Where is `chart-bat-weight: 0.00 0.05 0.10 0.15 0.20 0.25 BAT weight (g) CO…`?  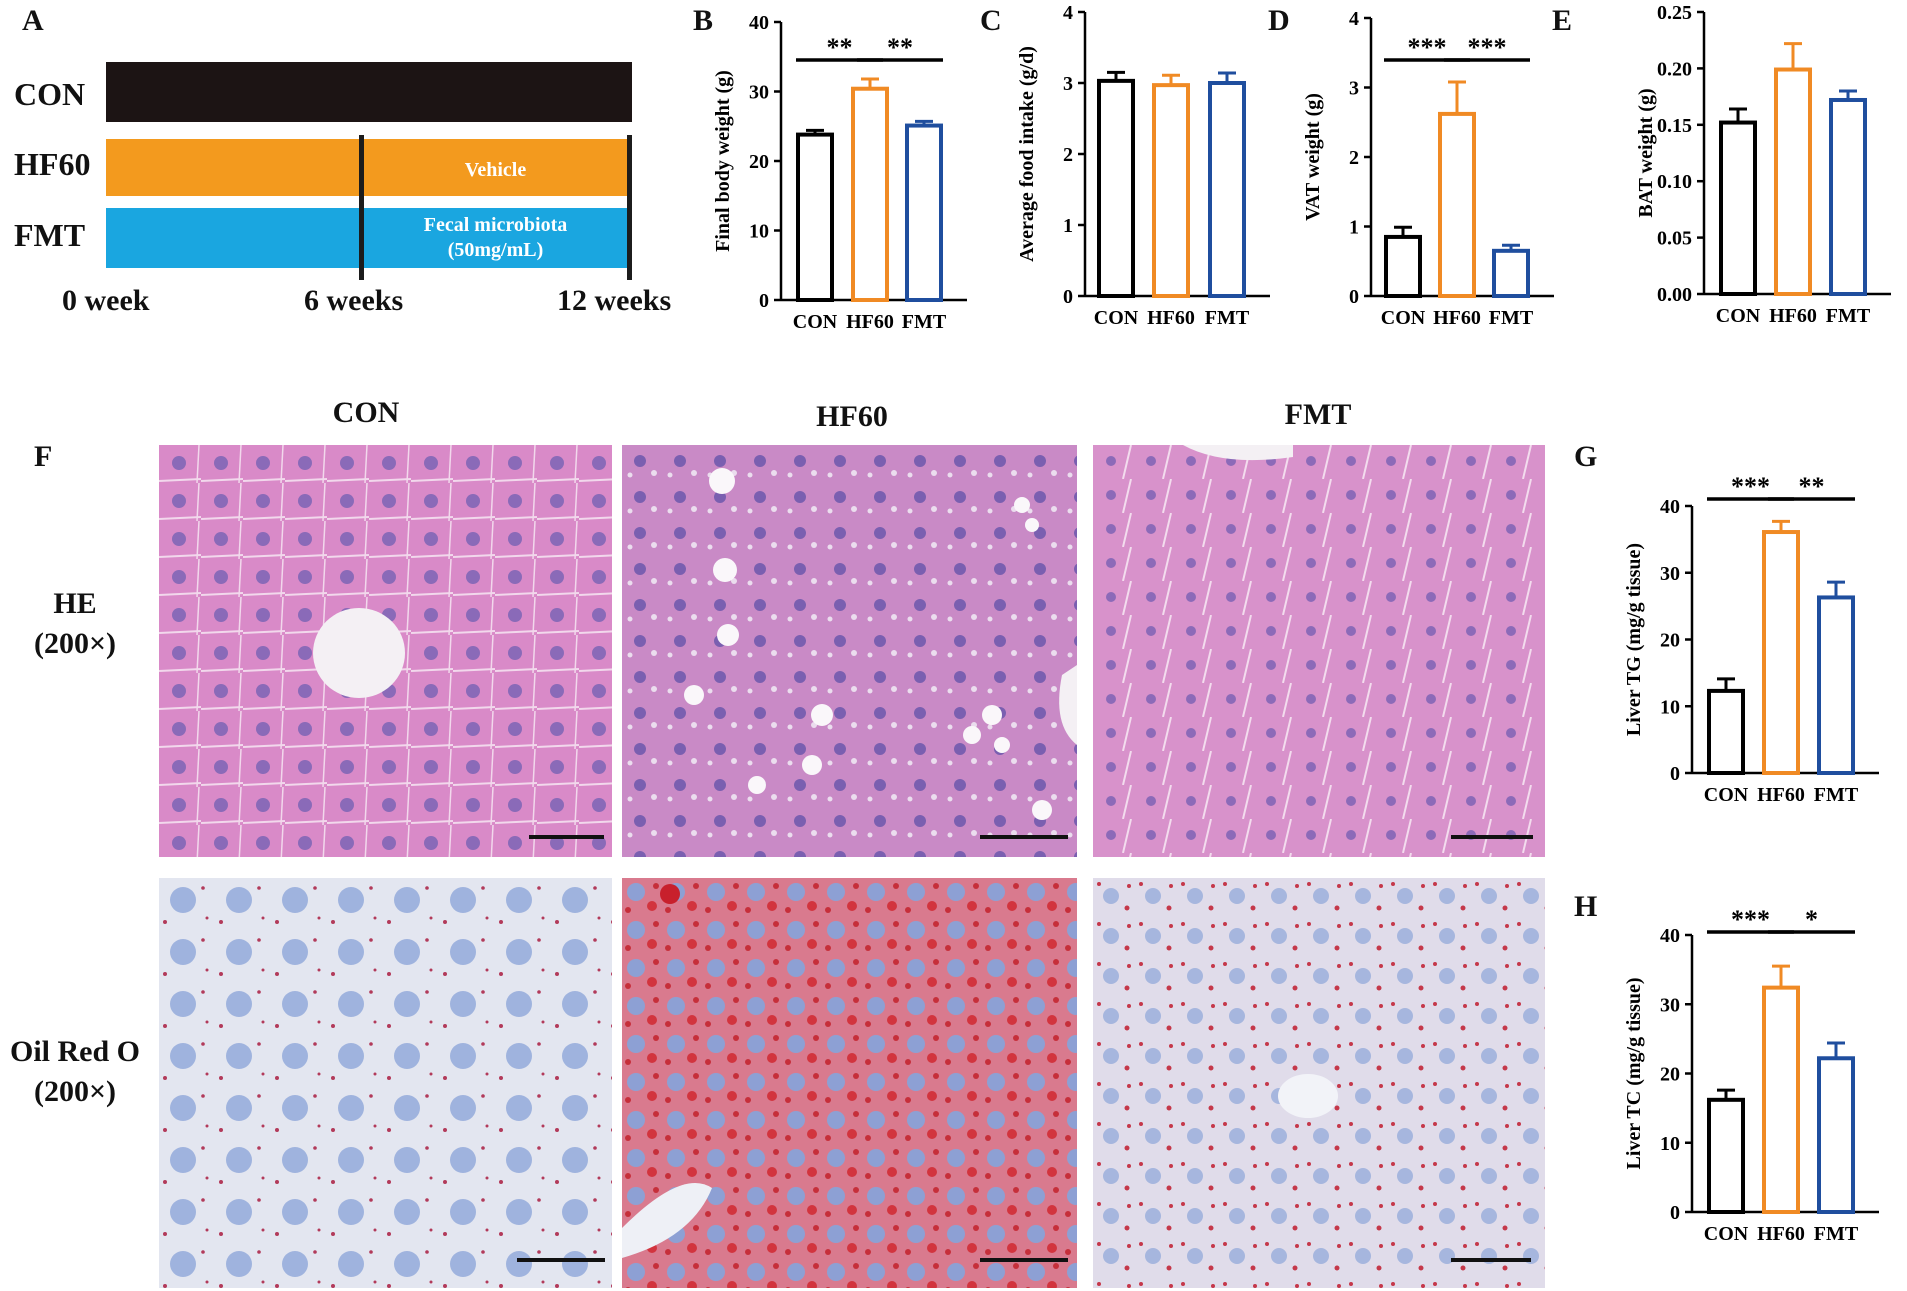 chart-bat-weight: 0.00 0.05 0.10 0.15 0.20 0.25 BAT weight (g) CO… is located at coordinates (1763, 164).